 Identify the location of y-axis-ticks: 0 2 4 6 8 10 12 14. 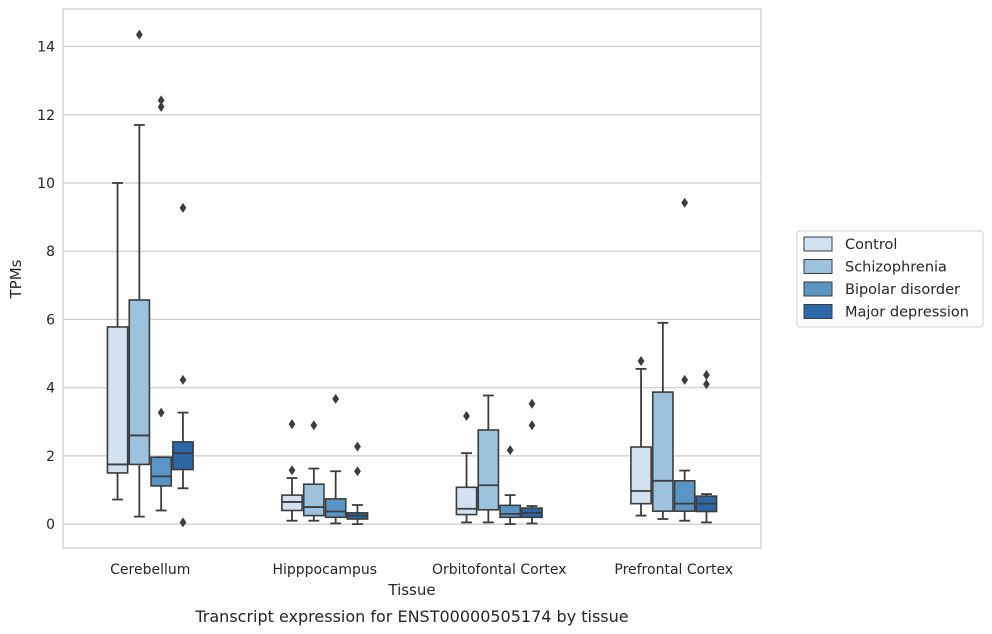
(46, 287).